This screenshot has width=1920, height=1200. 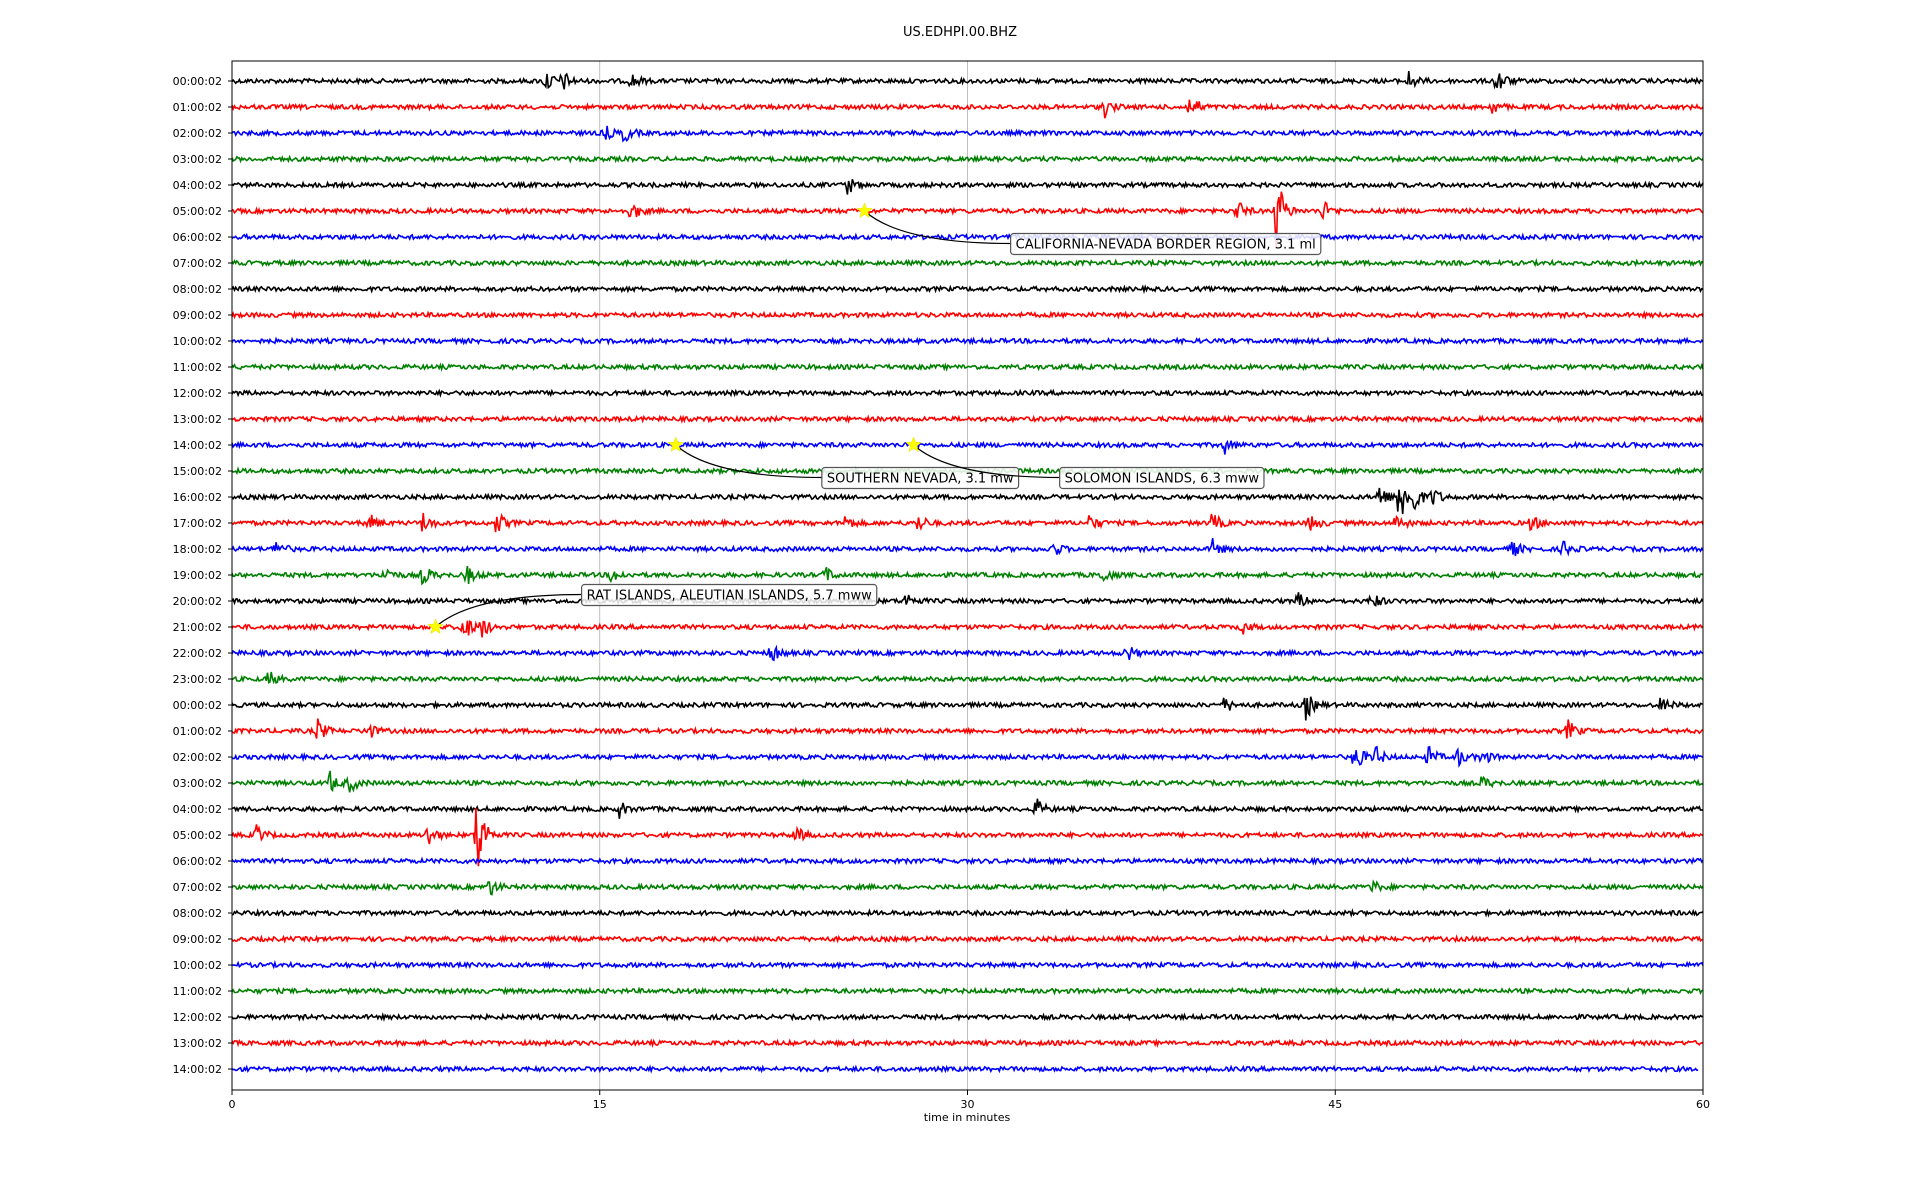 I want to click on y-tick-label: 18:00:02, so click(x=197, y=549).